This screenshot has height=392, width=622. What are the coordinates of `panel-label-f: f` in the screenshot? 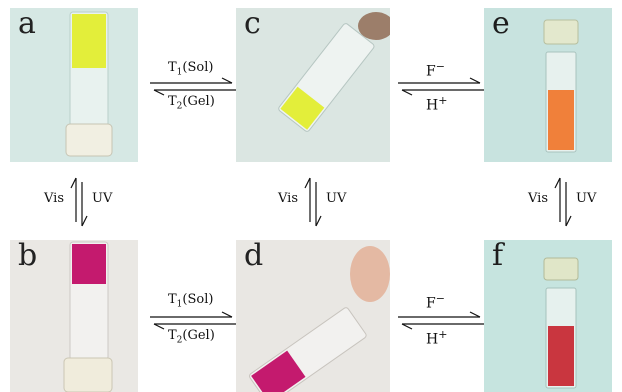 It's located at (498, 256).